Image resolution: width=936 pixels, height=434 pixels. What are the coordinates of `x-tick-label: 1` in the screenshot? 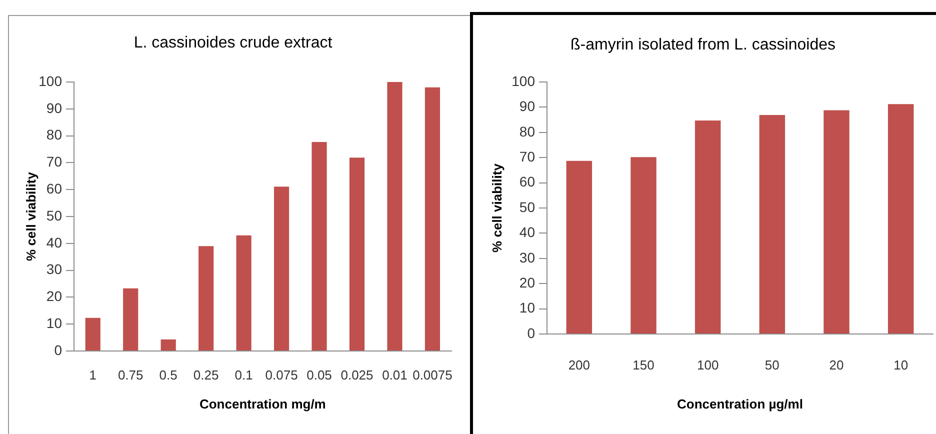 It's located at (92, 374).